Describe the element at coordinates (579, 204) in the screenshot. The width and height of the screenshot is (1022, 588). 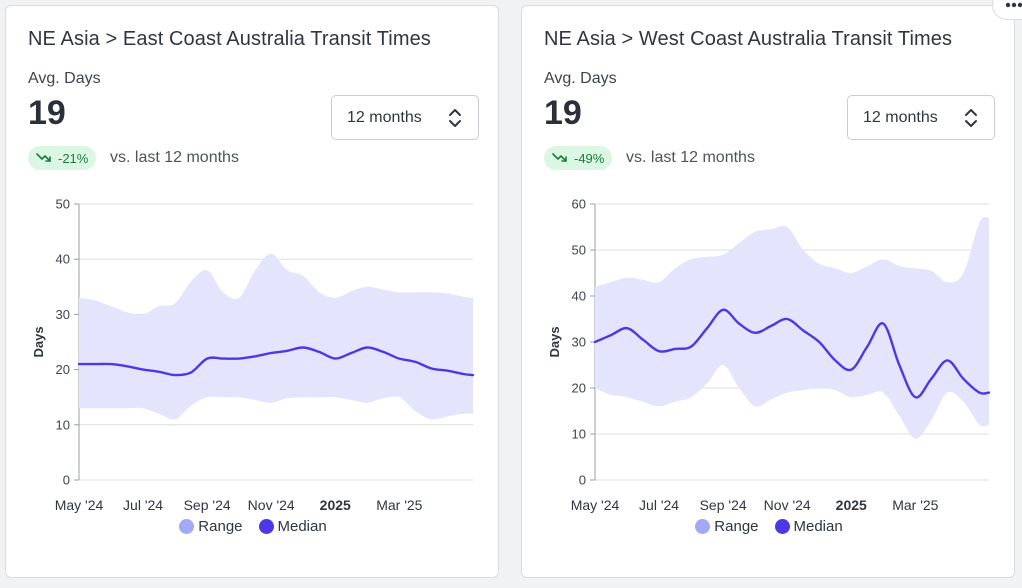
I see `y-tick-label: 60` at that location.